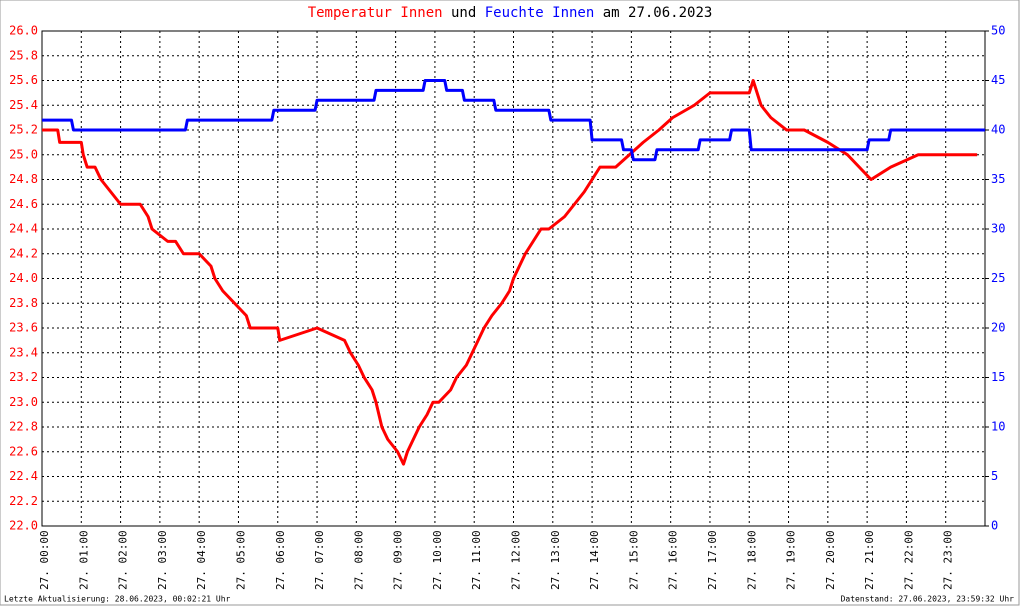  I want to click on x-tick-label: 27. 20:00, so click(830, 560).